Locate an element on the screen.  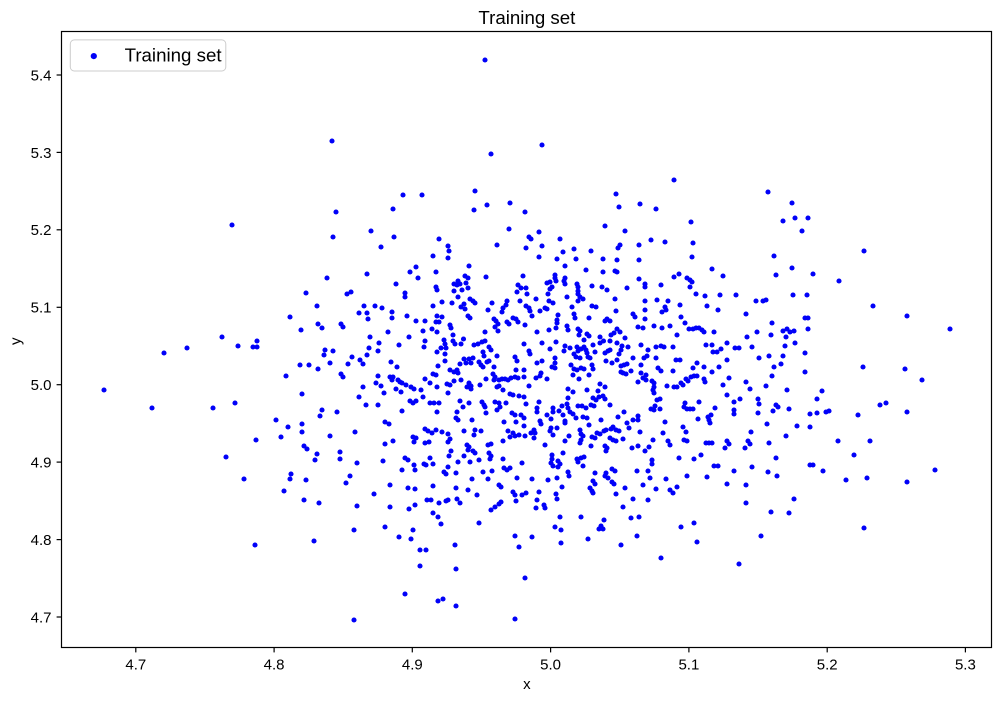
svg-text: 5.4 is located at coordinates (41, 75).